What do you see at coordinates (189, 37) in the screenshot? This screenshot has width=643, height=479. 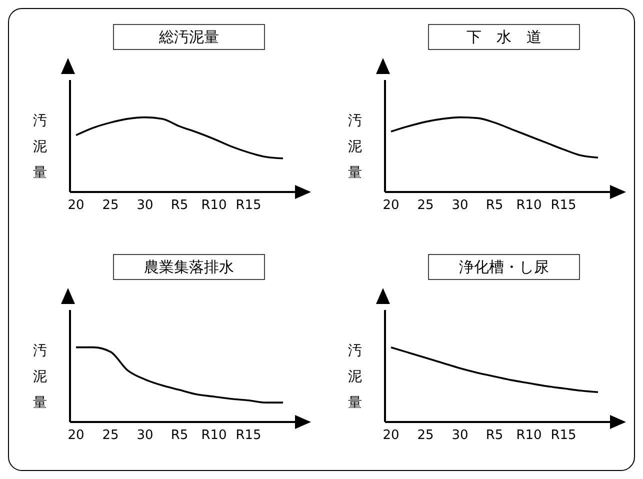 I see `chart-title: 総汚泥量` at bounding box center [189, 37].